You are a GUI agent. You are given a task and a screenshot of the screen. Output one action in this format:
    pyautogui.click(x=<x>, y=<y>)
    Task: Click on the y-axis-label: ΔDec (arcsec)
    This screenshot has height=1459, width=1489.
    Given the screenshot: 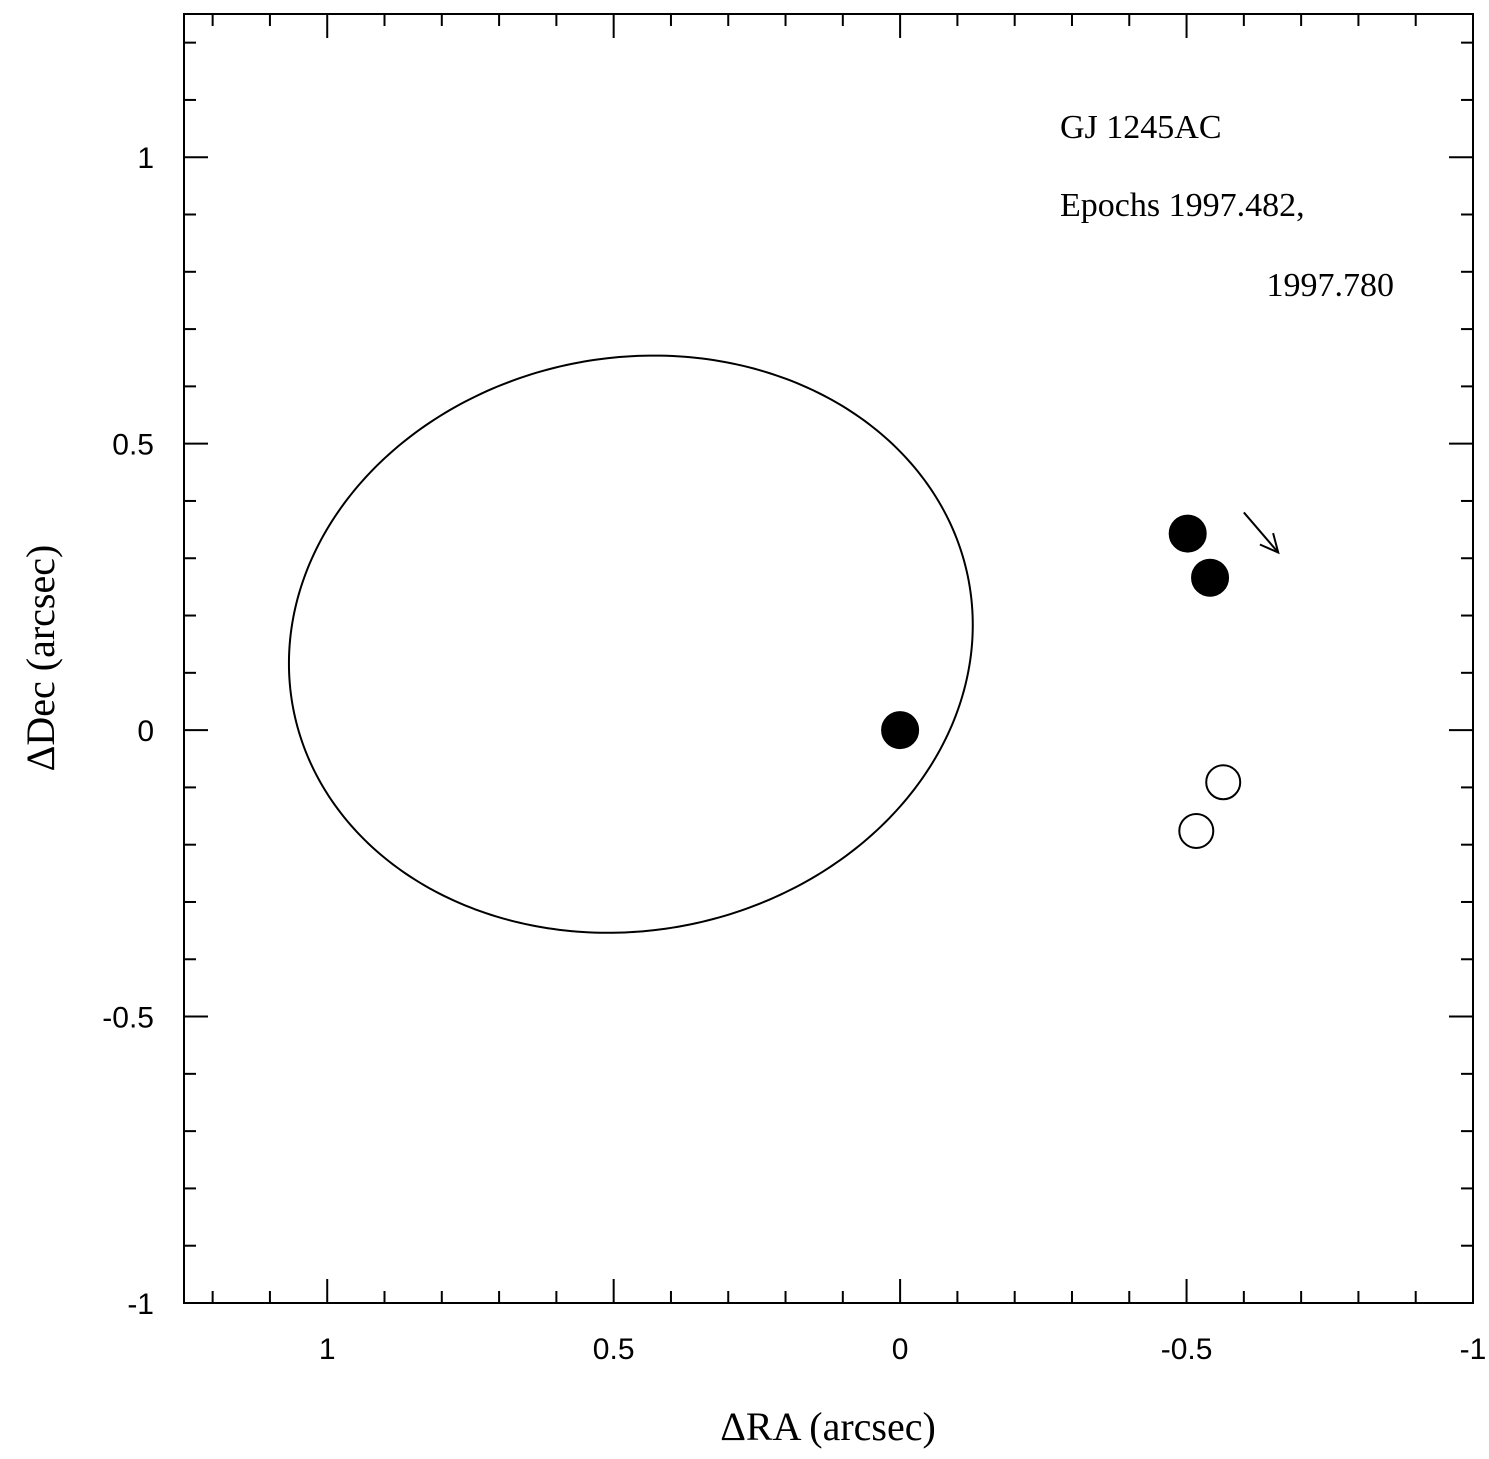 What is the action you would take?
    pyautogui.click(x=40, y=658)
    